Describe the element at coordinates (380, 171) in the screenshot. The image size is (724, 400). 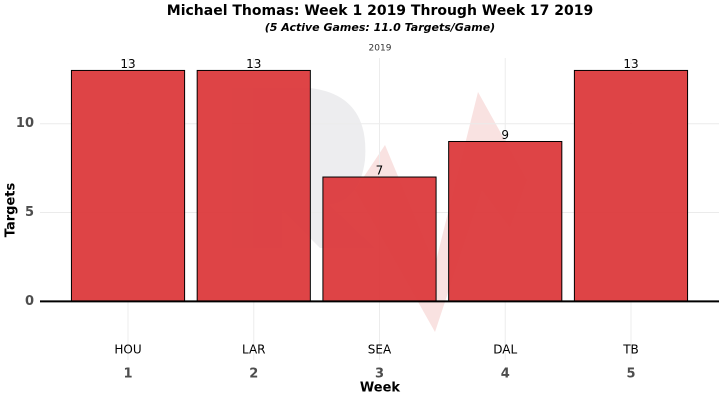
I see `data-label: 7` at that location.